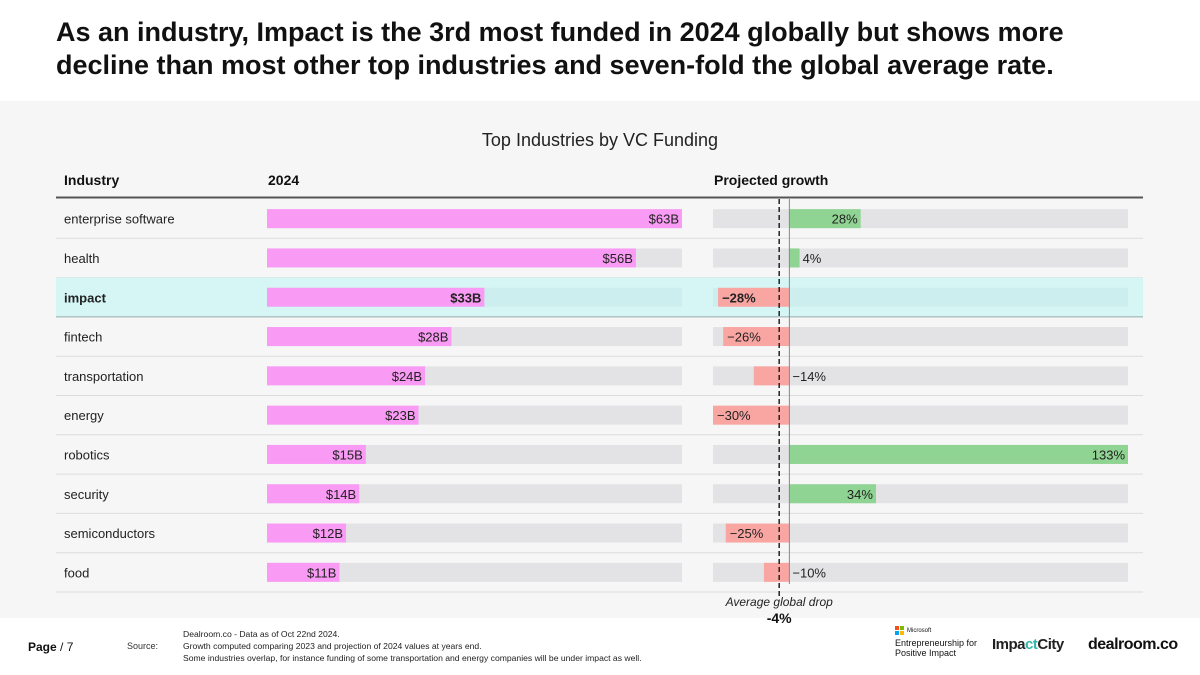  Describe the element at coordinates (1133, 644) in the screenshot. I see `dealroom-logo: dealroom.co` at that location.